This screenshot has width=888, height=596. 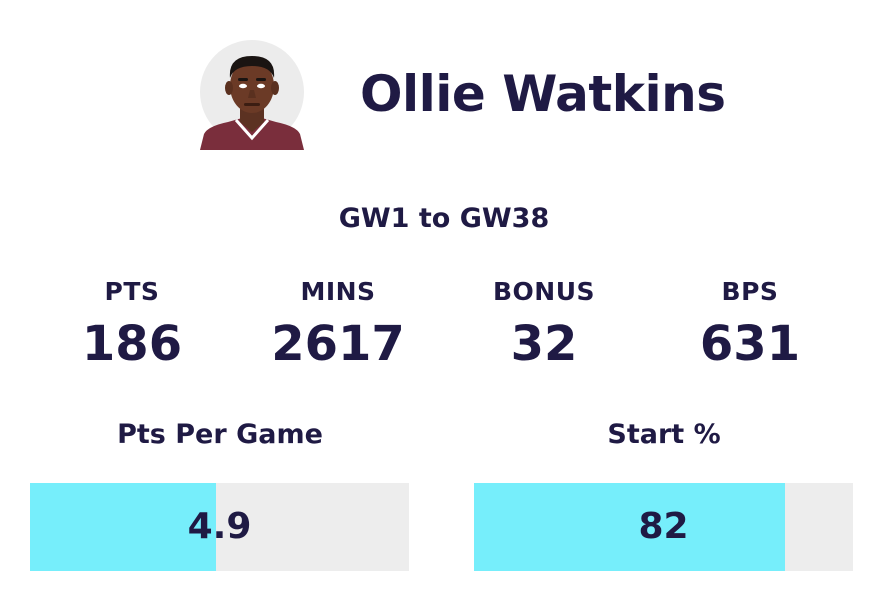 I want to click on start-percent-value: 82, so click(x=663, y=526).